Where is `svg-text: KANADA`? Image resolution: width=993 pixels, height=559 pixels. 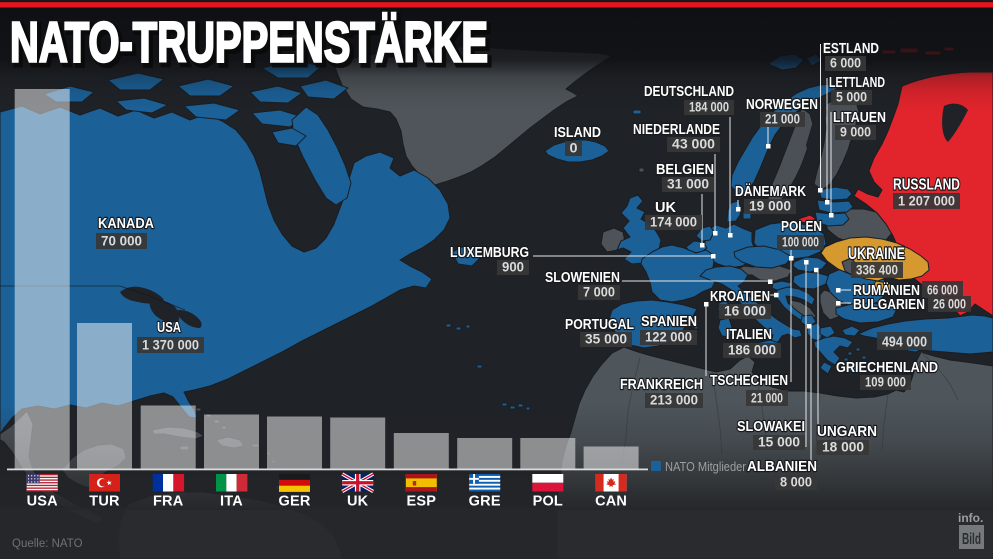 svg-text: KANADA is located at coordinates (126, 224).